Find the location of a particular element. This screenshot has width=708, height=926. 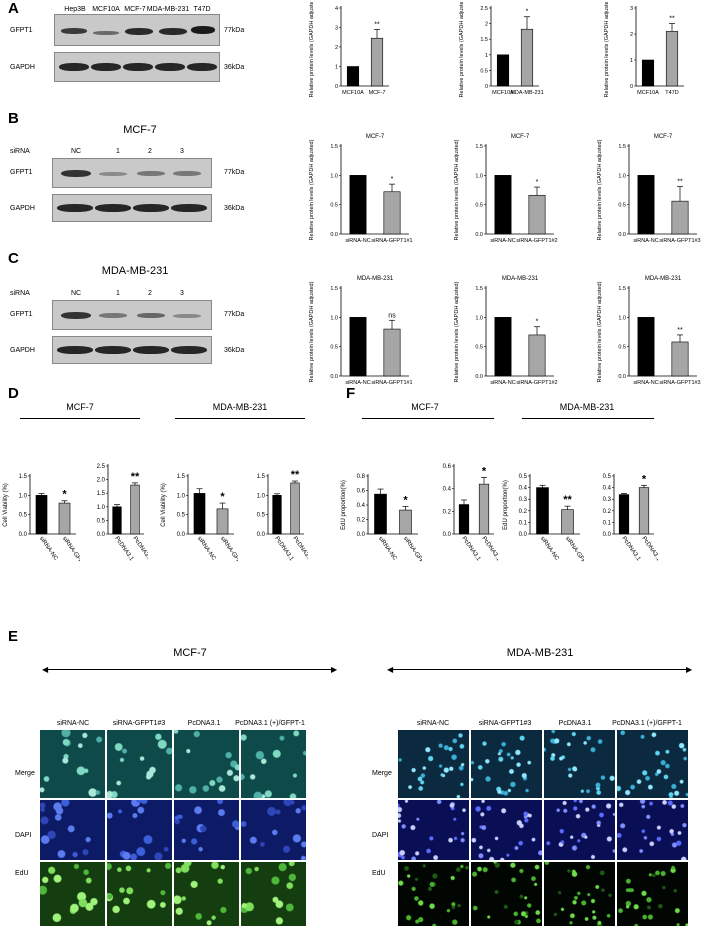

y-axis-label: Cell Viability (%) is located at coordinates (6, 505).